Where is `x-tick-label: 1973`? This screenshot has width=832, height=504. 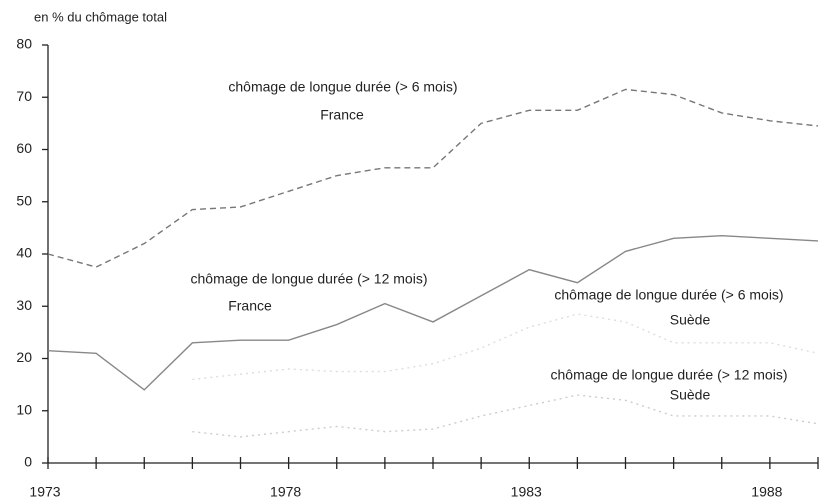
x-tick-label: 1973 is located at coordinates (44, 492).